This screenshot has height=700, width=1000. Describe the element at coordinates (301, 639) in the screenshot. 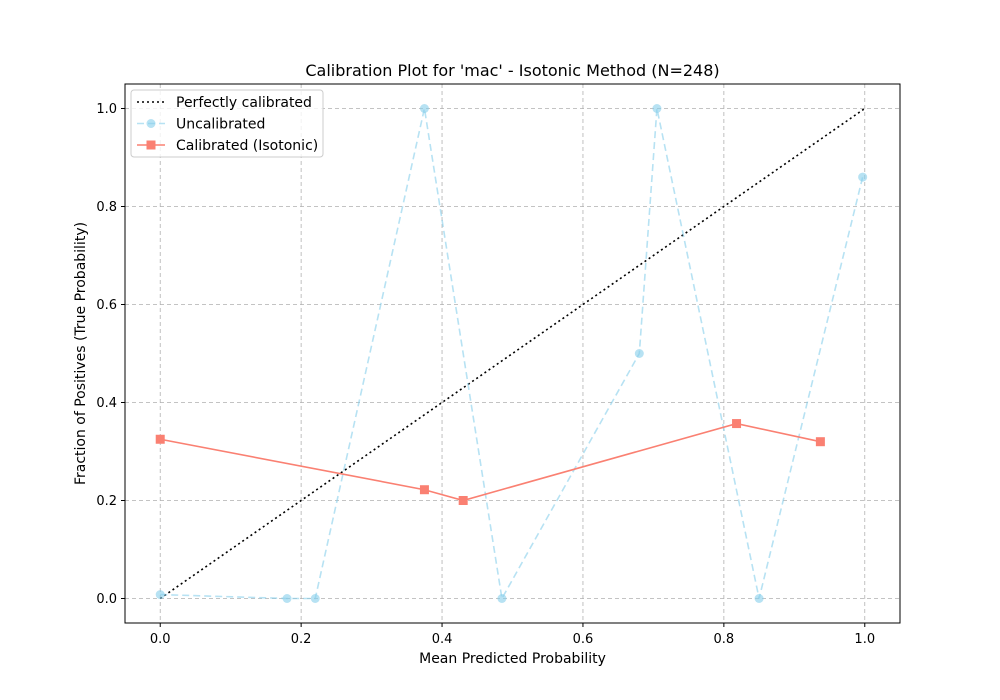

I see `x-tick-label: 0.2` at that location.